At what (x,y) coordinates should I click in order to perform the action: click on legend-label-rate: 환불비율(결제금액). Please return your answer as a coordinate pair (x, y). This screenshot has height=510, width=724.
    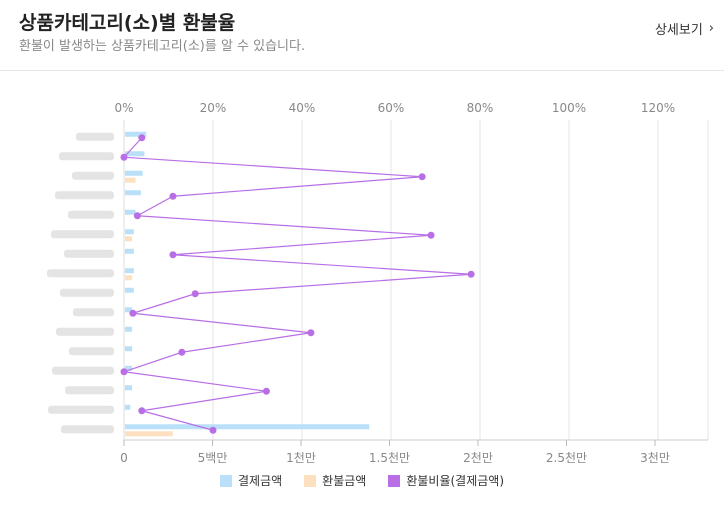
    Looking at the image, I should click on (455, 481).